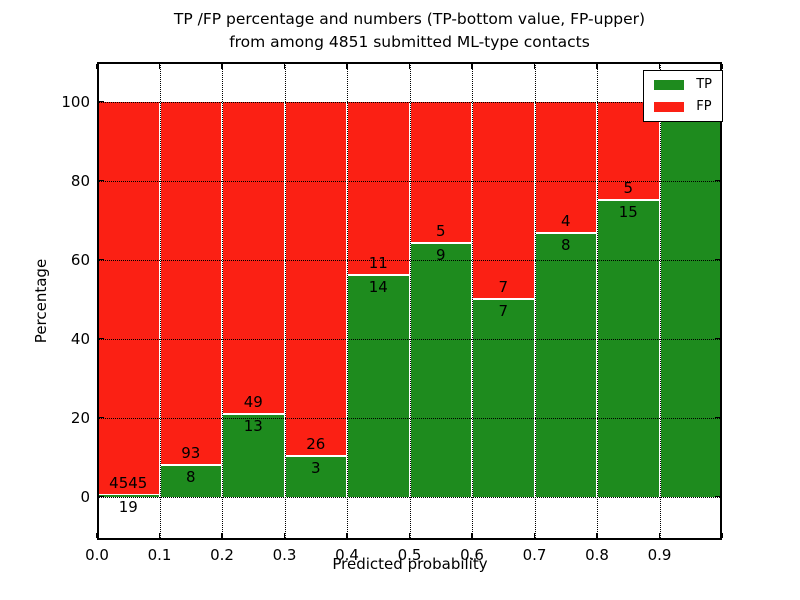  What do you see at coordinates (503, 311) in the screenshot?
I see `tp-count-label: 7` at bounding box center [503, 311].